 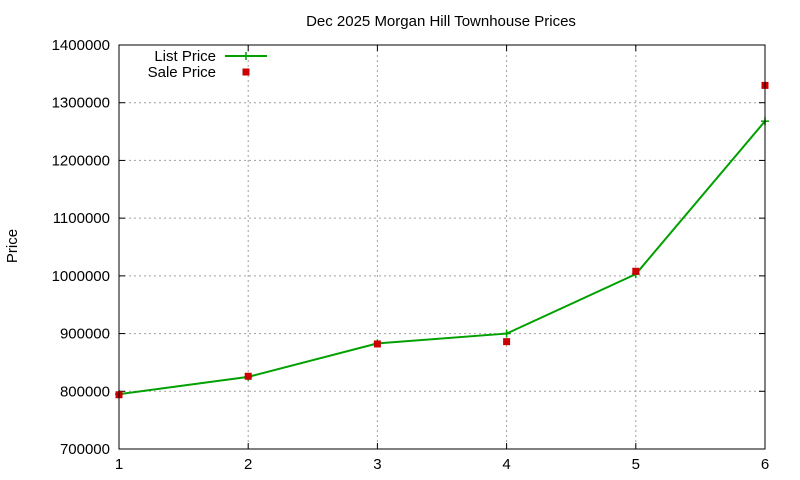 I want to click on legend-label: List Price, so click(x=185, y=56).